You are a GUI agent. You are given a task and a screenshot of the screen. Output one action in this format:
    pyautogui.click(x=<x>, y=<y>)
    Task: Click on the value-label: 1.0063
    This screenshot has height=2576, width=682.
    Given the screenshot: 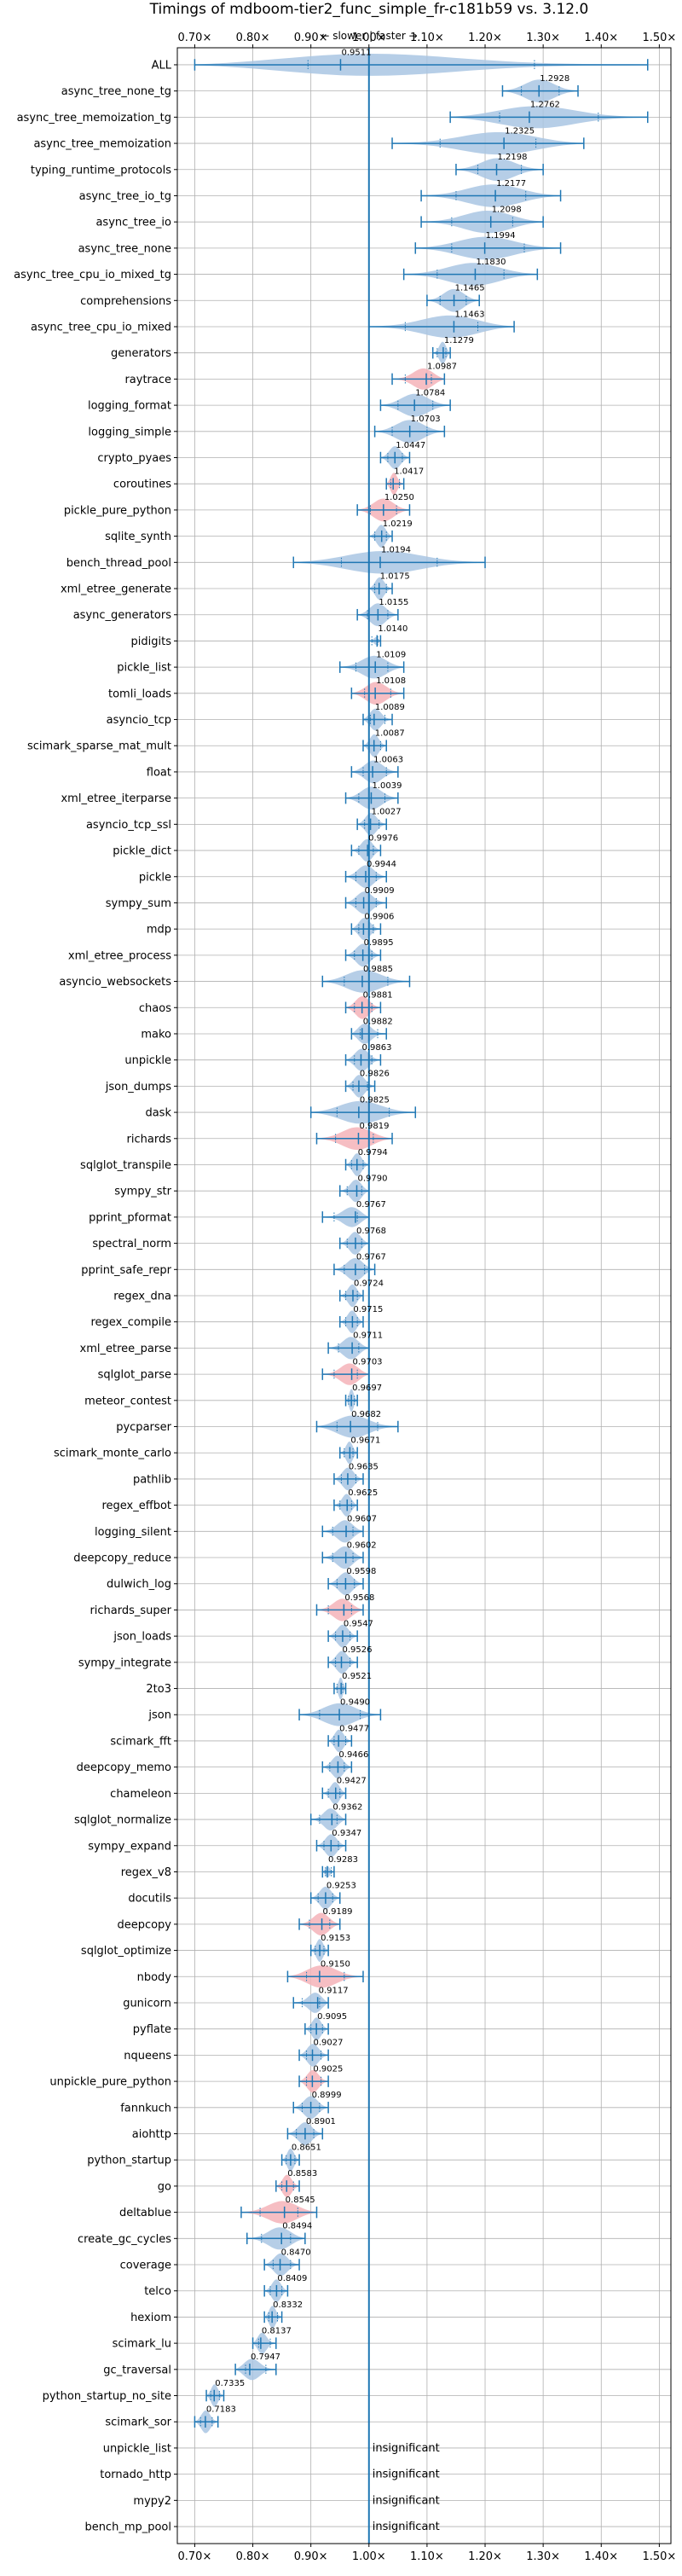 What is the action you would take?
    pyautogui.click(x=388, y=759)
    